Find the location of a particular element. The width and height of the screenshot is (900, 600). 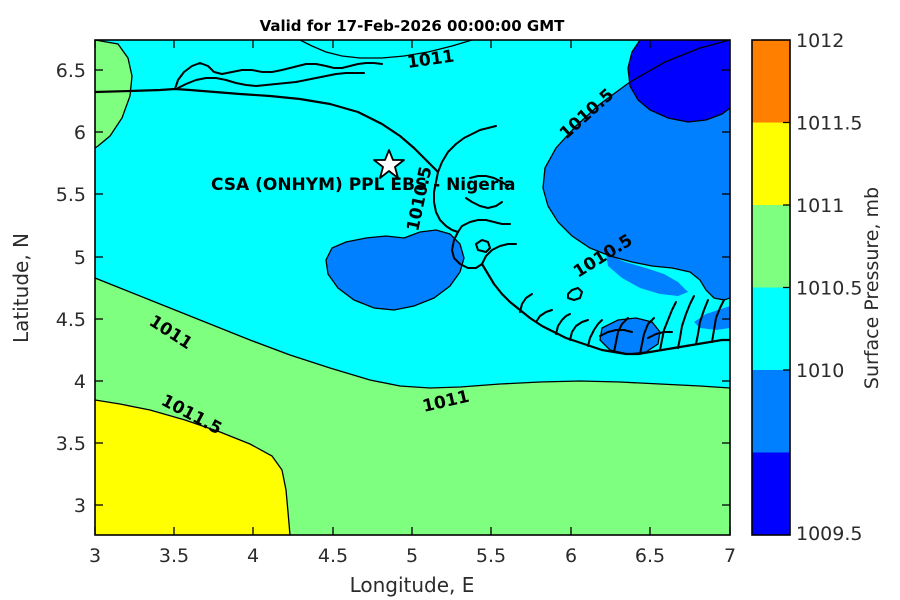

contour-1010p5-central is located at coordinates (395, 270).